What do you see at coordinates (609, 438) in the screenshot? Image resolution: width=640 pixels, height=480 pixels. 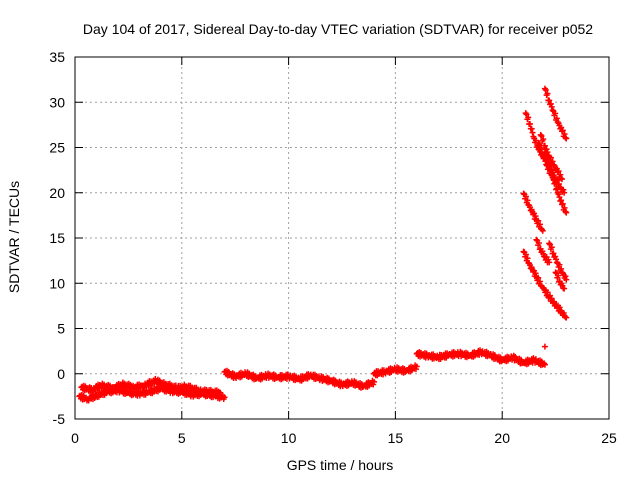 I see `x-tick-label: 25` at bounding box center [609, 438].